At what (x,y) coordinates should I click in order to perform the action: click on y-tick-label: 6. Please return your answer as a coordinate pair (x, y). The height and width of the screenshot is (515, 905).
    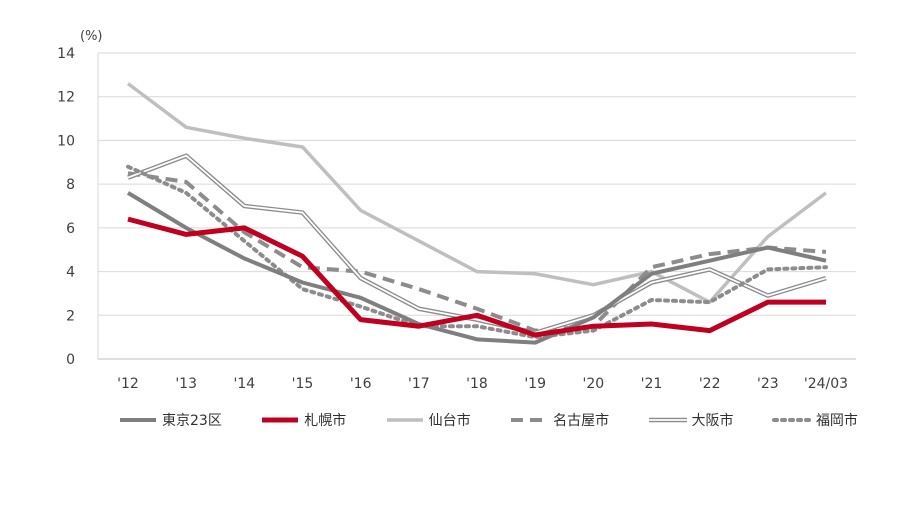
    Looking at the image, I should click on (70, 229).